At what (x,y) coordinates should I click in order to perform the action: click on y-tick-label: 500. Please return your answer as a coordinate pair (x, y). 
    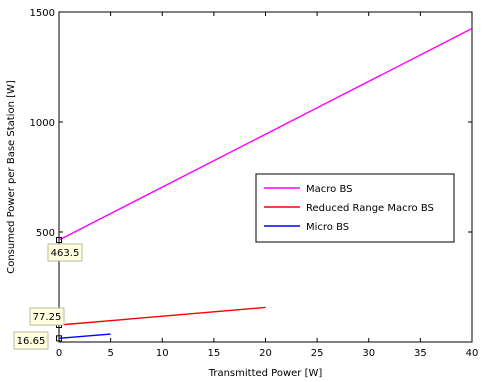
    Looking at the image, I should click on (45, 233).